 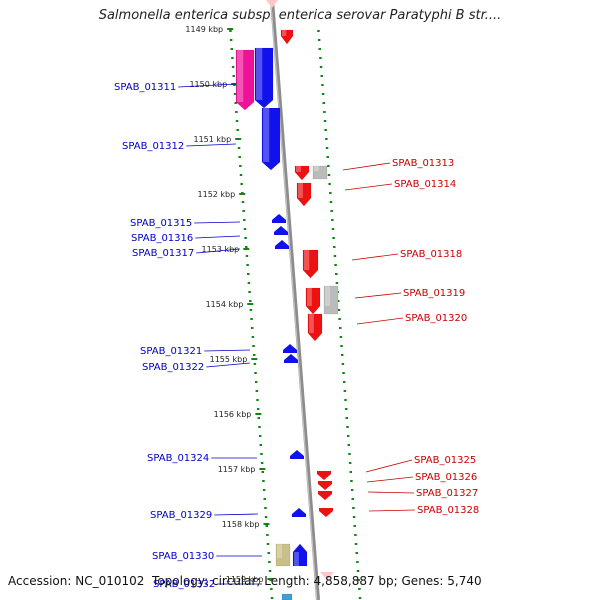 I want to click on gene-label-left: SPAB_01316, so click(x=162, y=238).